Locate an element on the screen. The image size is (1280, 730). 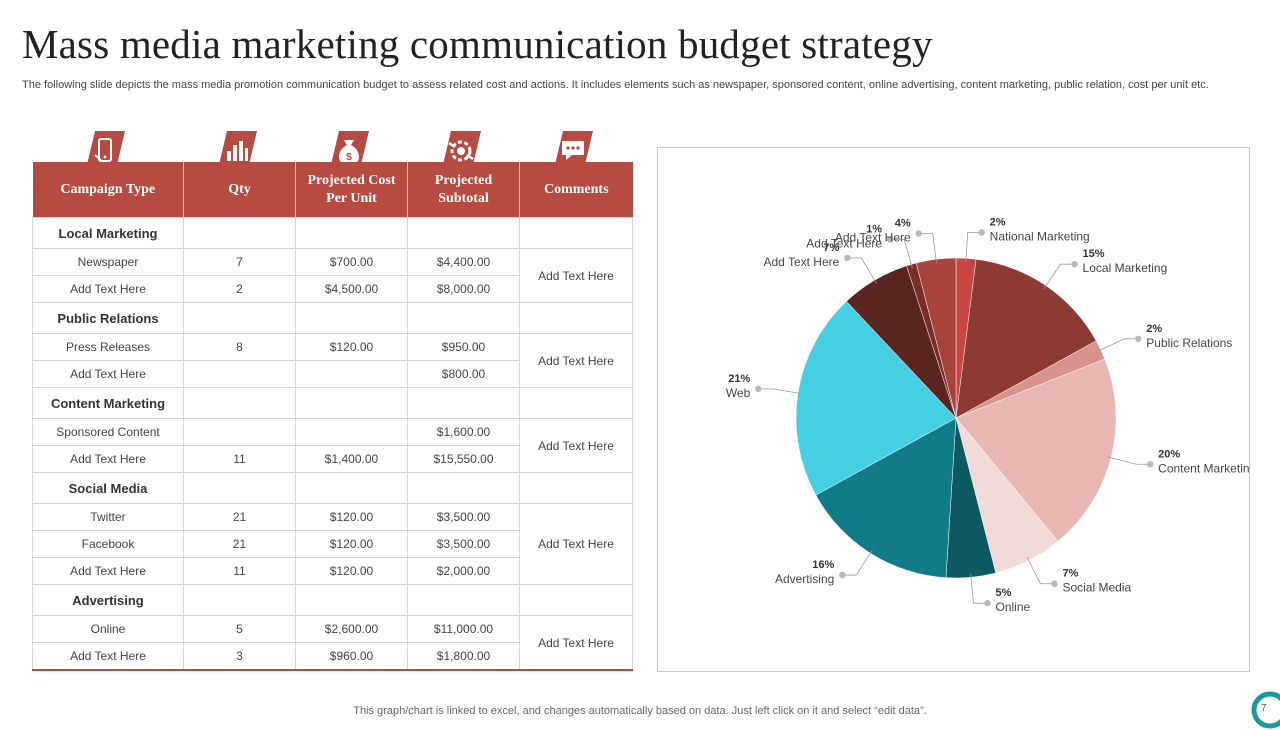
slice-category-label: Social Media is located at coordinates (1096, 588).